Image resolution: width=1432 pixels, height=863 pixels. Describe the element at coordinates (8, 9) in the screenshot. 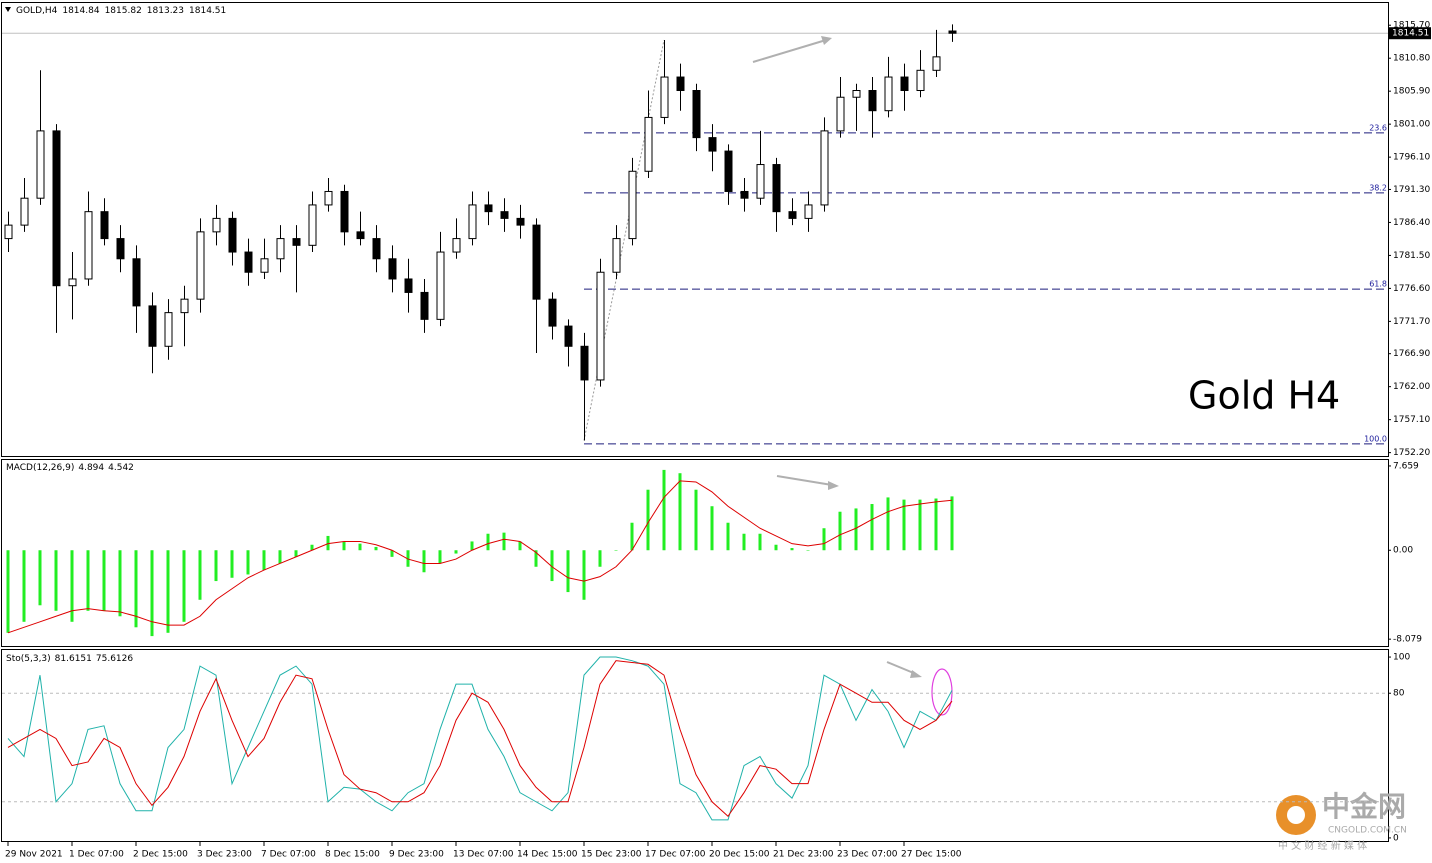

I see `menu-triangle` at that location.